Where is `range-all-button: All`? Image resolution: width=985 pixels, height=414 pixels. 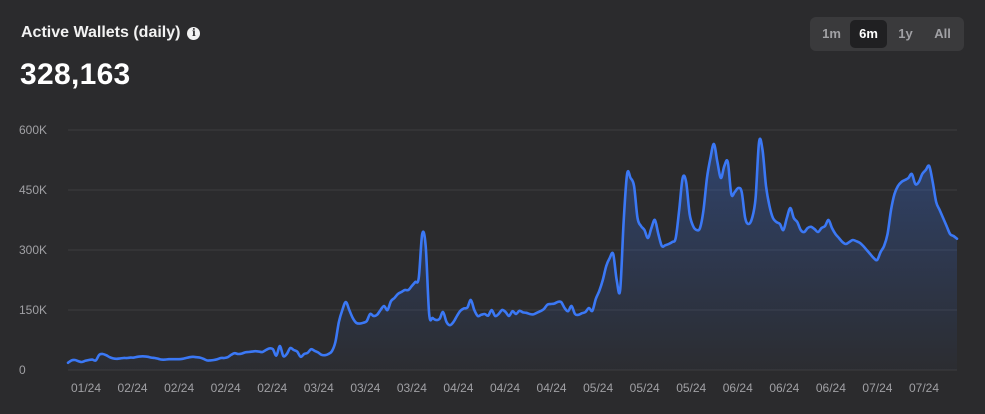 range-all-button: All is located at coordinates (942, 33).